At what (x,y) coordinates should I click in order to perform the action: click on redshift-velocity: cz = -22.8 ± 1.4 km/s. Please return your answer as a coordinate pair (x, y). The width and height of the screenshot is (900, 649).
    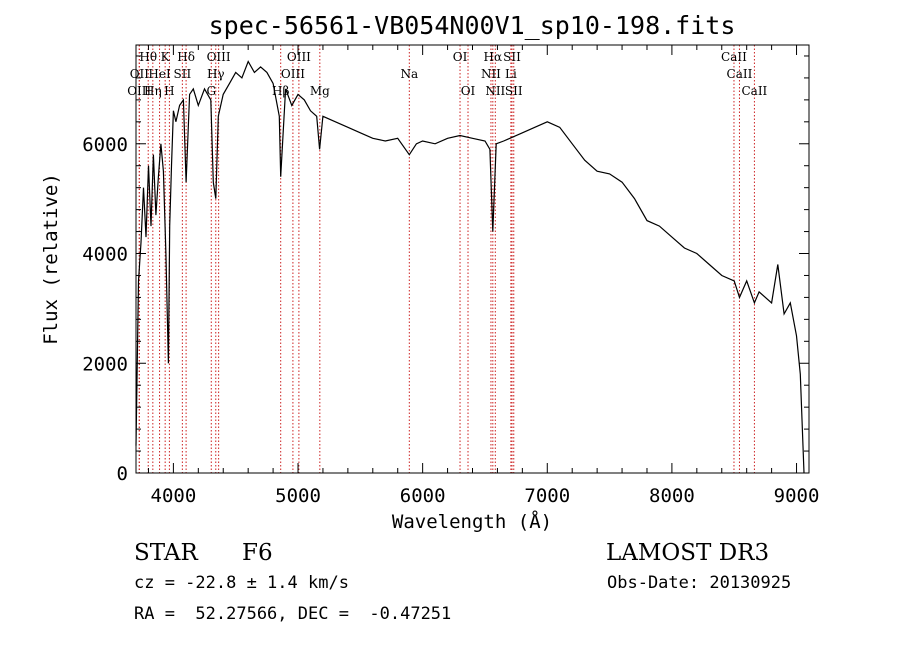
    Looking at the image, I should click on (241, 583).